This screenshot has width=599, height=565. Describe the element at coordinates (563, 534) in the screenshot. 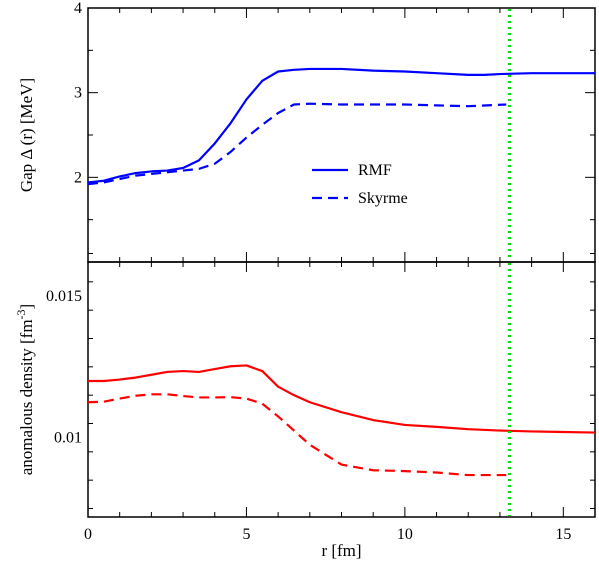

I see `x-tick-label: 15` at that location.